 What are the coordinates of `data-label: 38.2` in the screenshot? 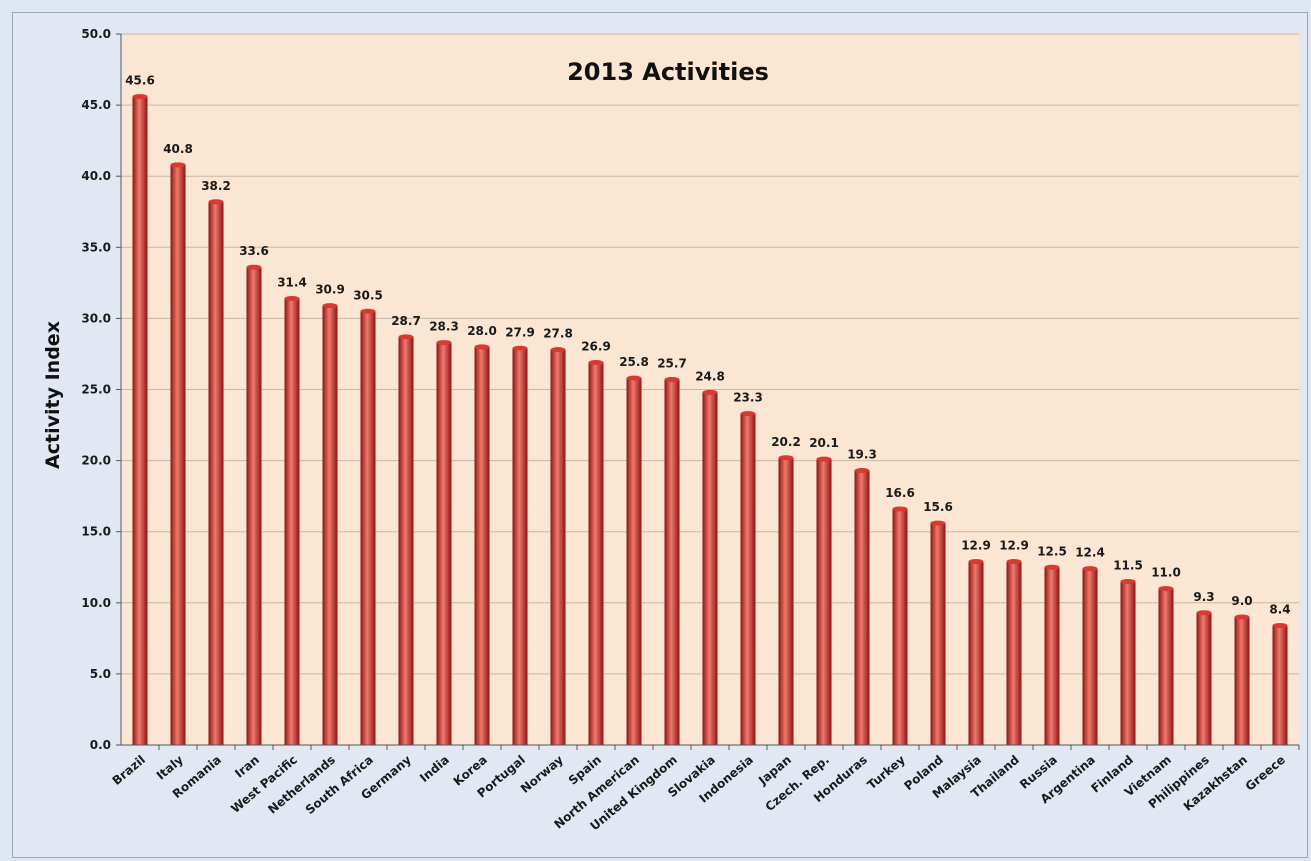 It's located at (216, 186).